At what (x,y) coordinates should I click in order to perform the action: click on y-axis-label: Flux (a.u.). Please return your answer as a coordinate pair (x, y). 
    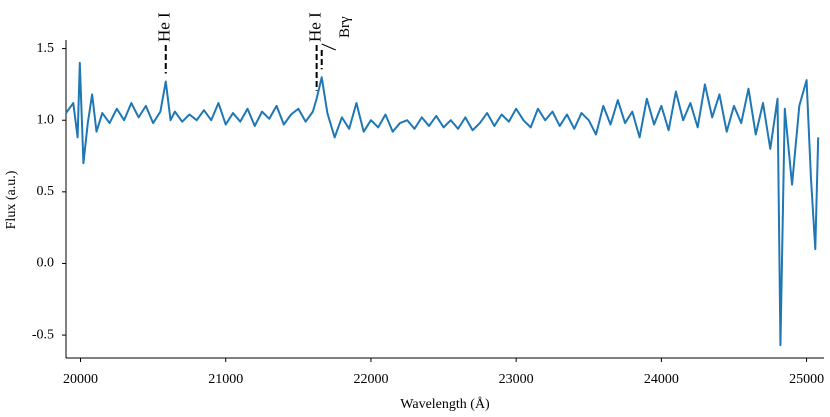
    Looking at the image, I should click on (11, 199).